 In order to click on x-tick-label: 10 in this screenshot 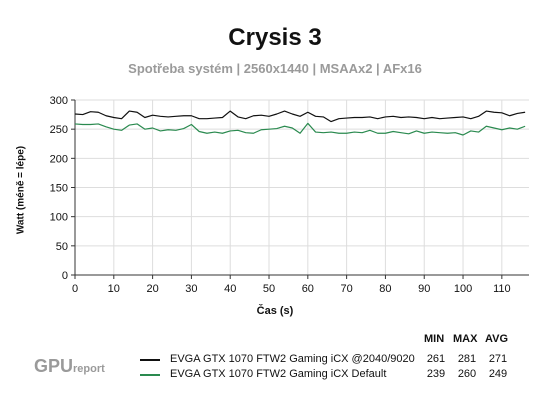, I will do `click(114, 289)`.